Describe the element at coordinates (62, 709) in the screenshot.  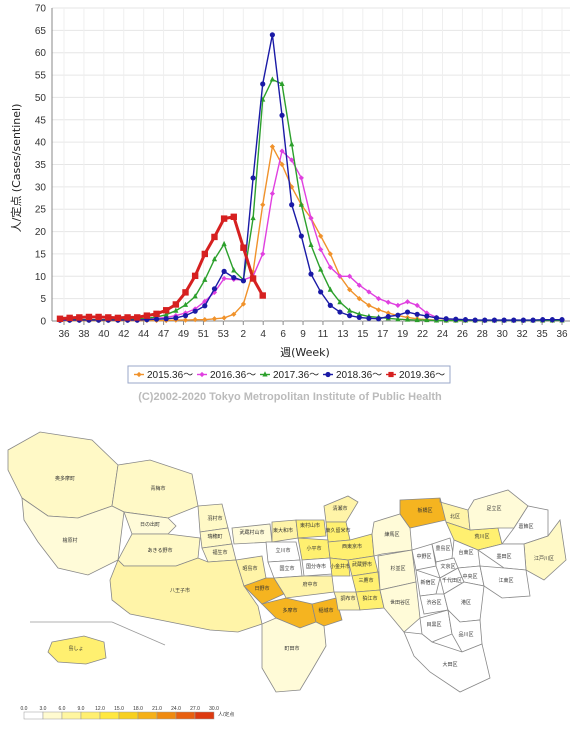
I see `scale-label: 6.0` at that location.